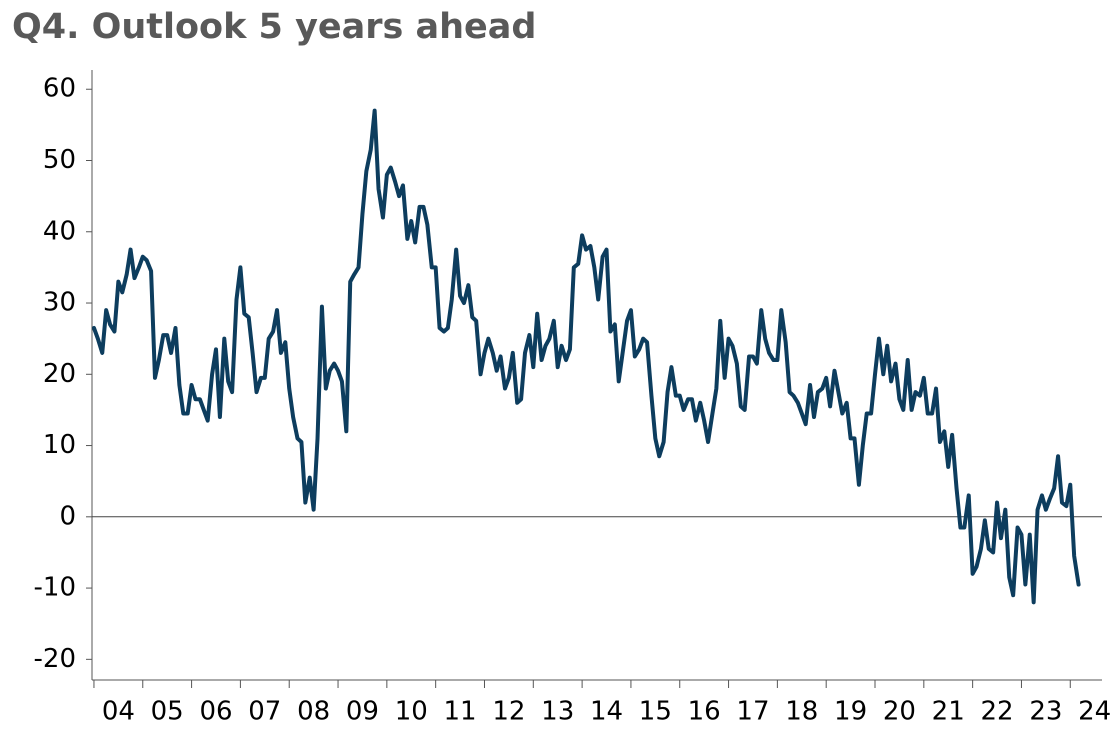 Image resolution: width=1120 pixels, height=744 pixels. Describe the element at coordinates (801, 712) in the screenshot. I see `x-tick-label: 18` at that location.